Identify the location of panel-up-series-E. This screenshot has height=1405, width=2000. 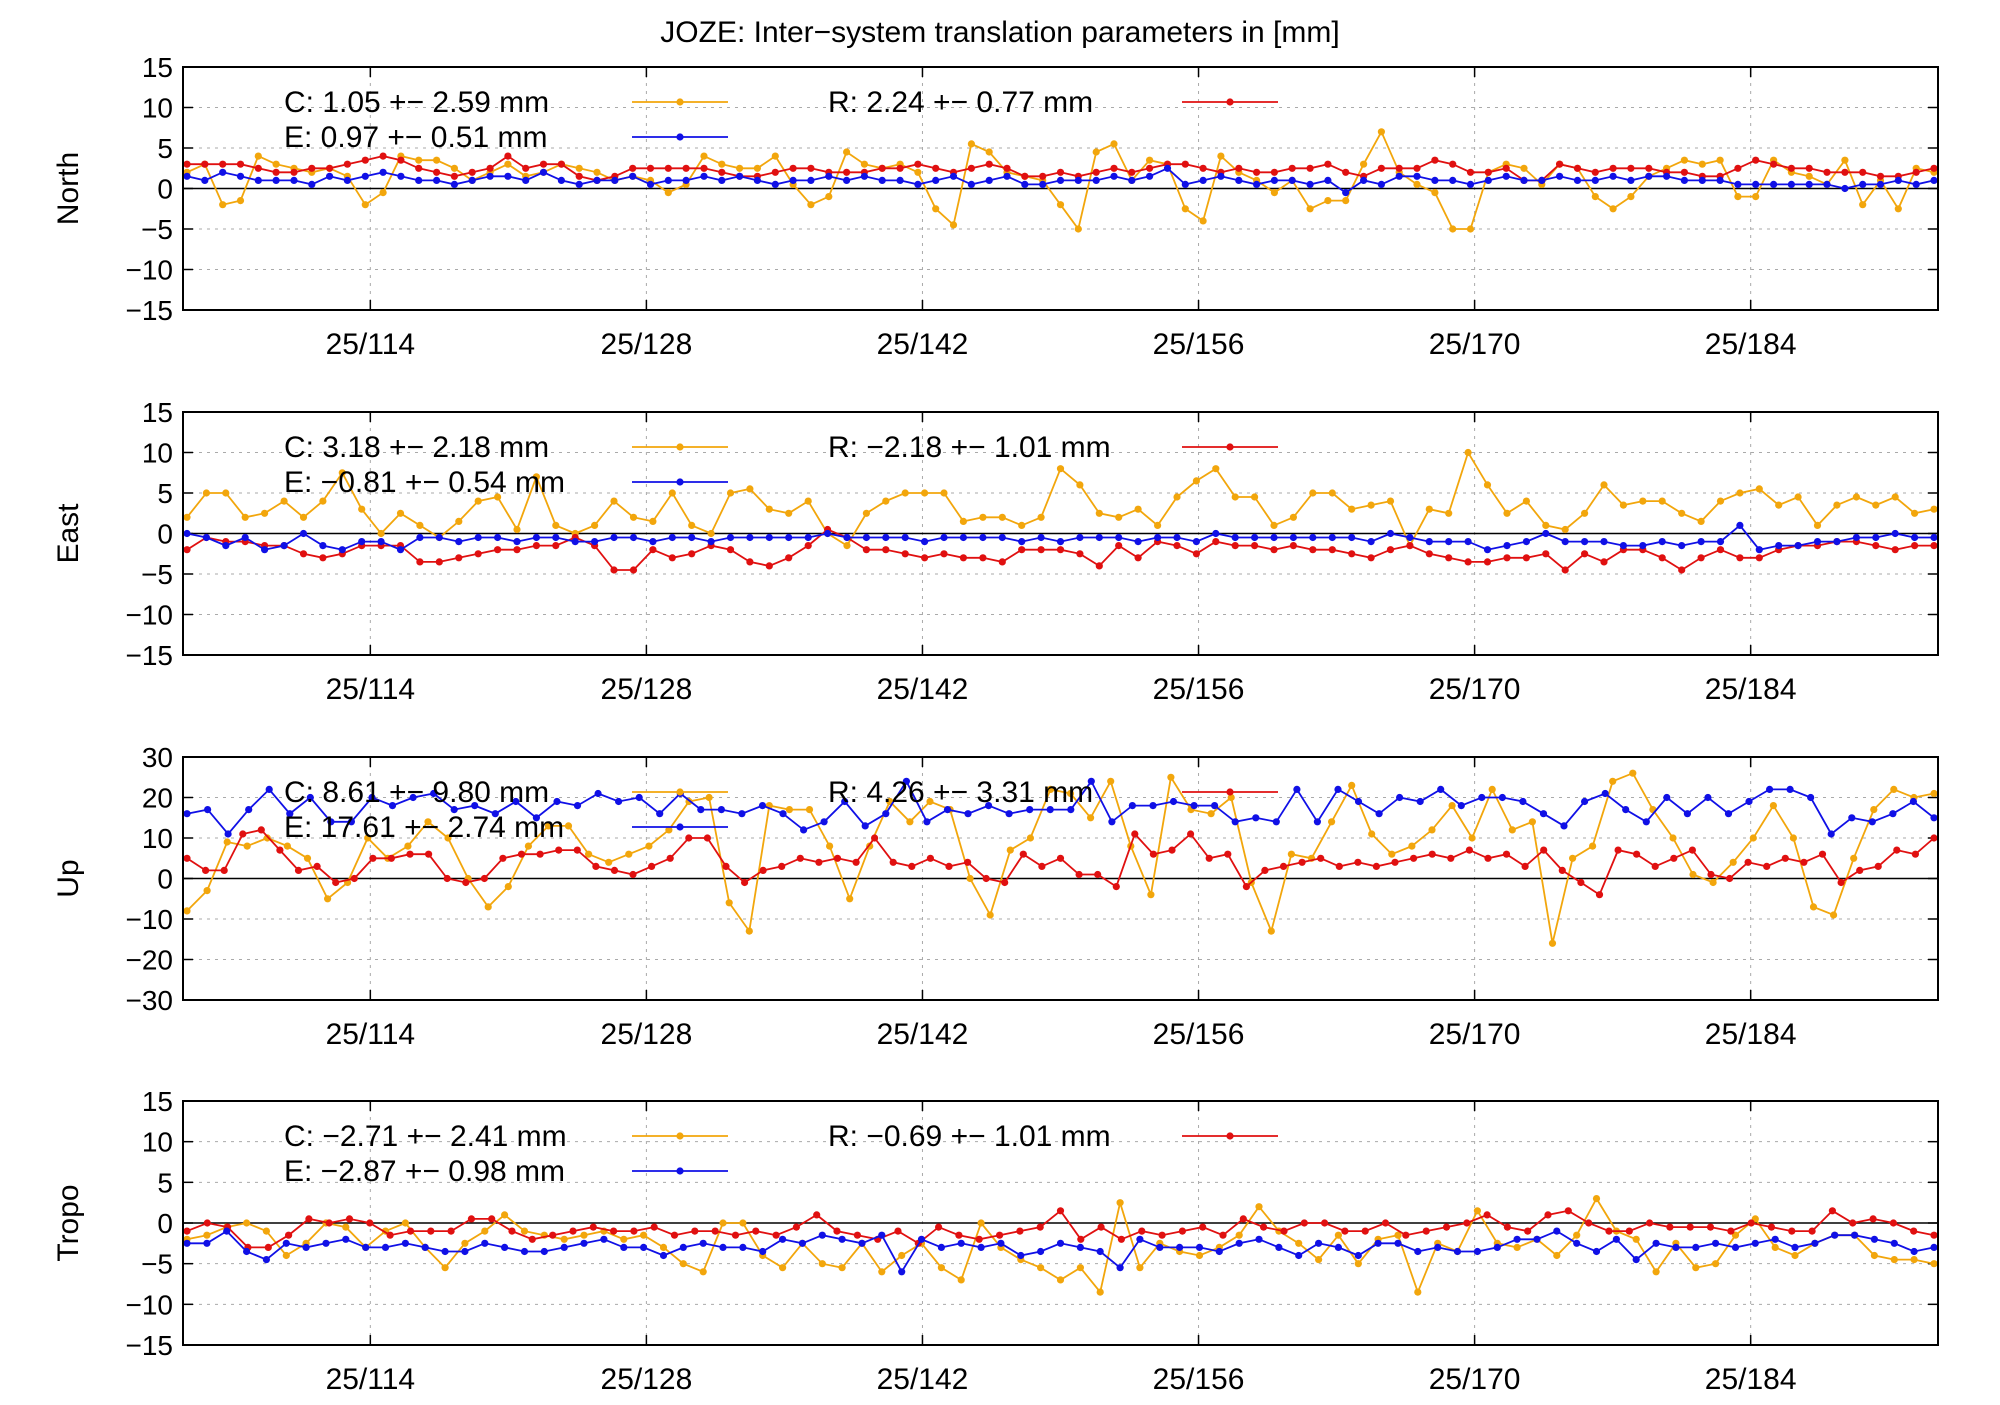
(1060, 807).